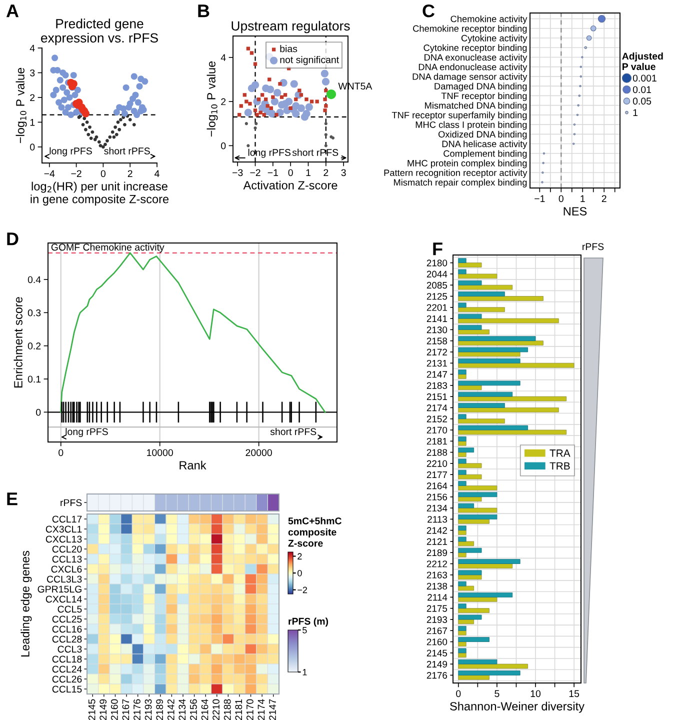  Describe the element at coordinates (204, 709) in the screenshot. I see `x-tick-label: 2164` at that location.